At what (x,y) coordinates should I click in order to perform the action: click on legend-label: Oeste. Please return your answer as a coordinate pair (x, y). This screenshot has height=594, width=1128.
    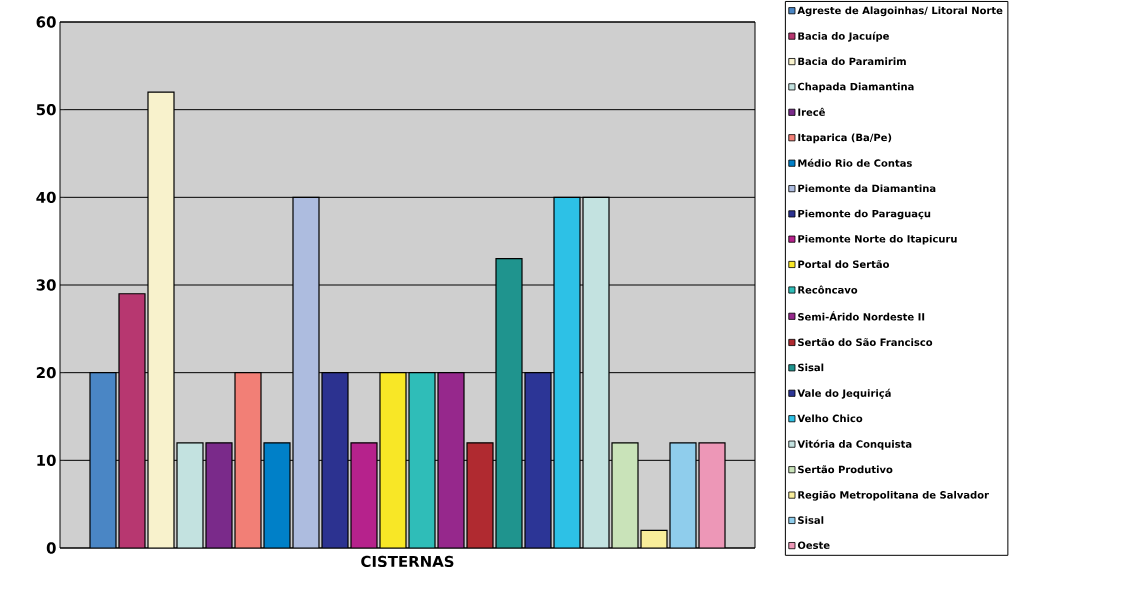
    Looking at the image, I should click on (813, 545).